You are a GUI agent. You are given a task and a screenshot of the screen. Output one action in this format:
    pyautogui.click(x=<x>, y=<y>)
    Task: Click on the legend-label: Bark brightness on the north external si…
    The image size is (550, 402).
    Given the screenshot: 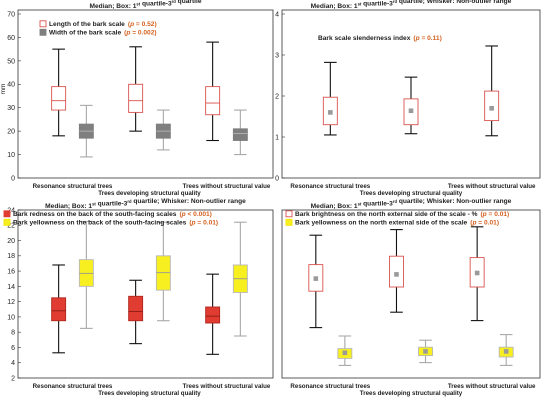 What is the action you would take?
    pyautogui.click(x=386, y=214)
    